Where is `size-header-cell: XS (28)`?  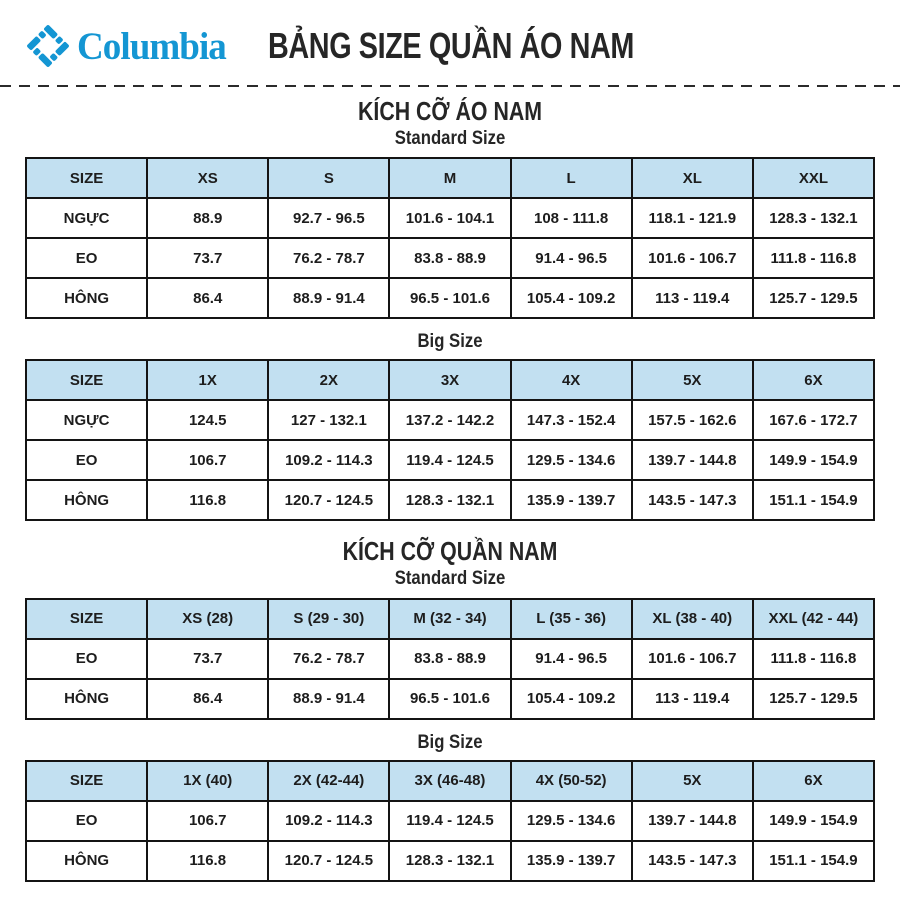
size-header-cell: XS (28) is located at coordinates (208, 618).